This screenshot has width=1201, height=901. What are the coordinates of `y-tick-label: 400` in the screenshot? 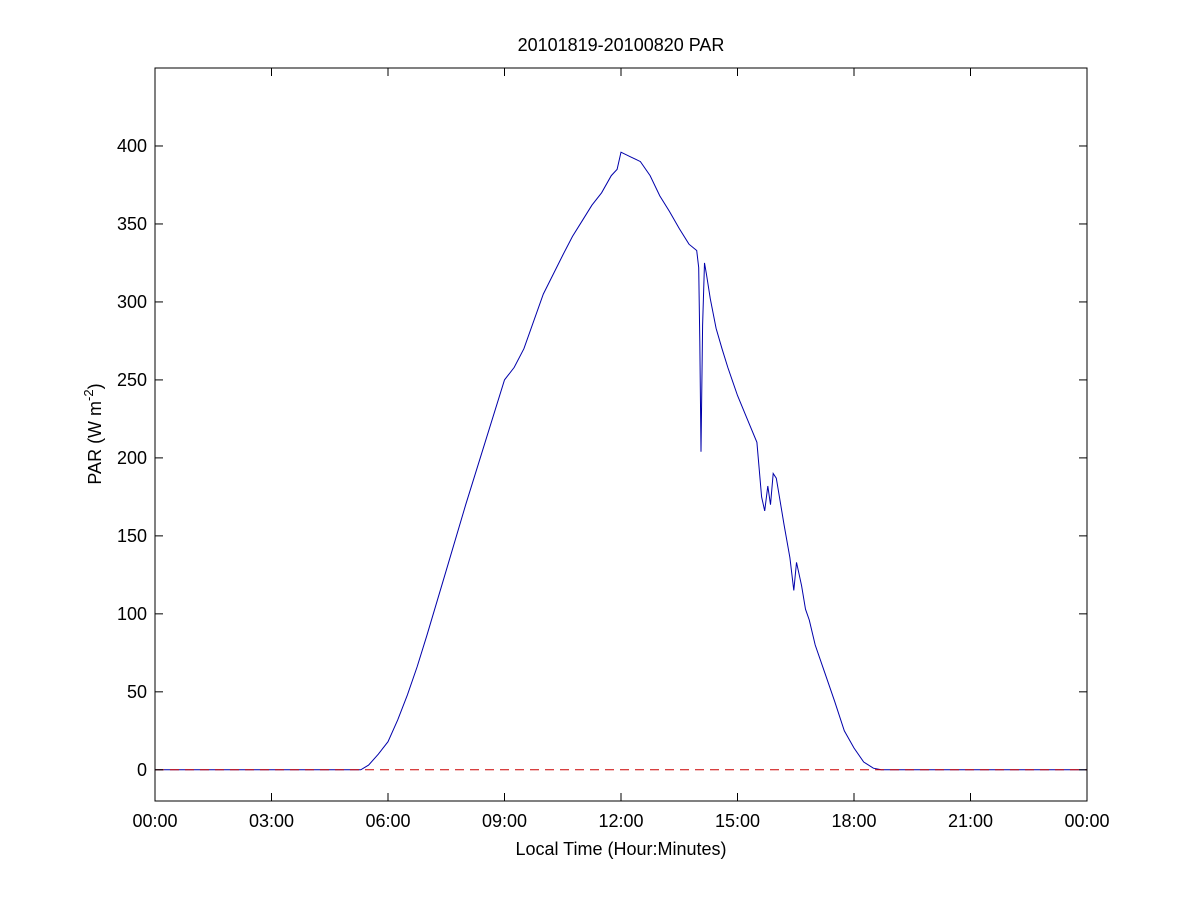 It's located at (132, 146).